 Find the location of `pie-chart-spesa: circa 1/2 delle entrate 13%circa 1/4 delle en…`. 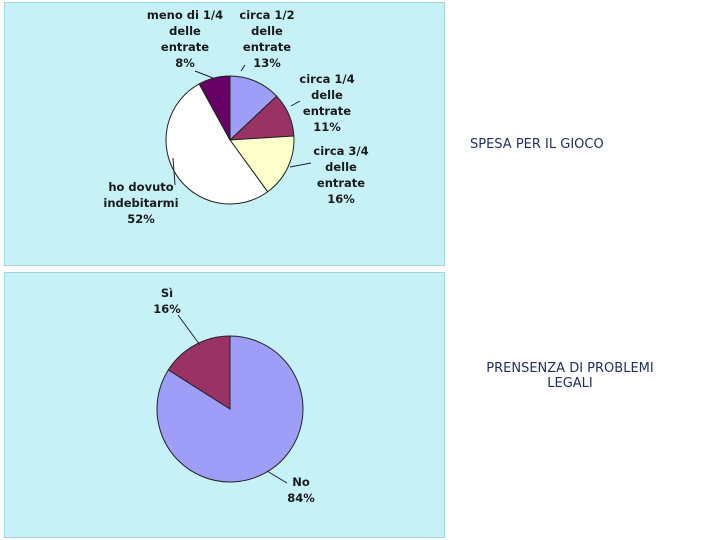

pie-chart-spesa: circa 1/2 delle entrate 13%circa 1/4 delle en… is located at coordinates (235, 117).